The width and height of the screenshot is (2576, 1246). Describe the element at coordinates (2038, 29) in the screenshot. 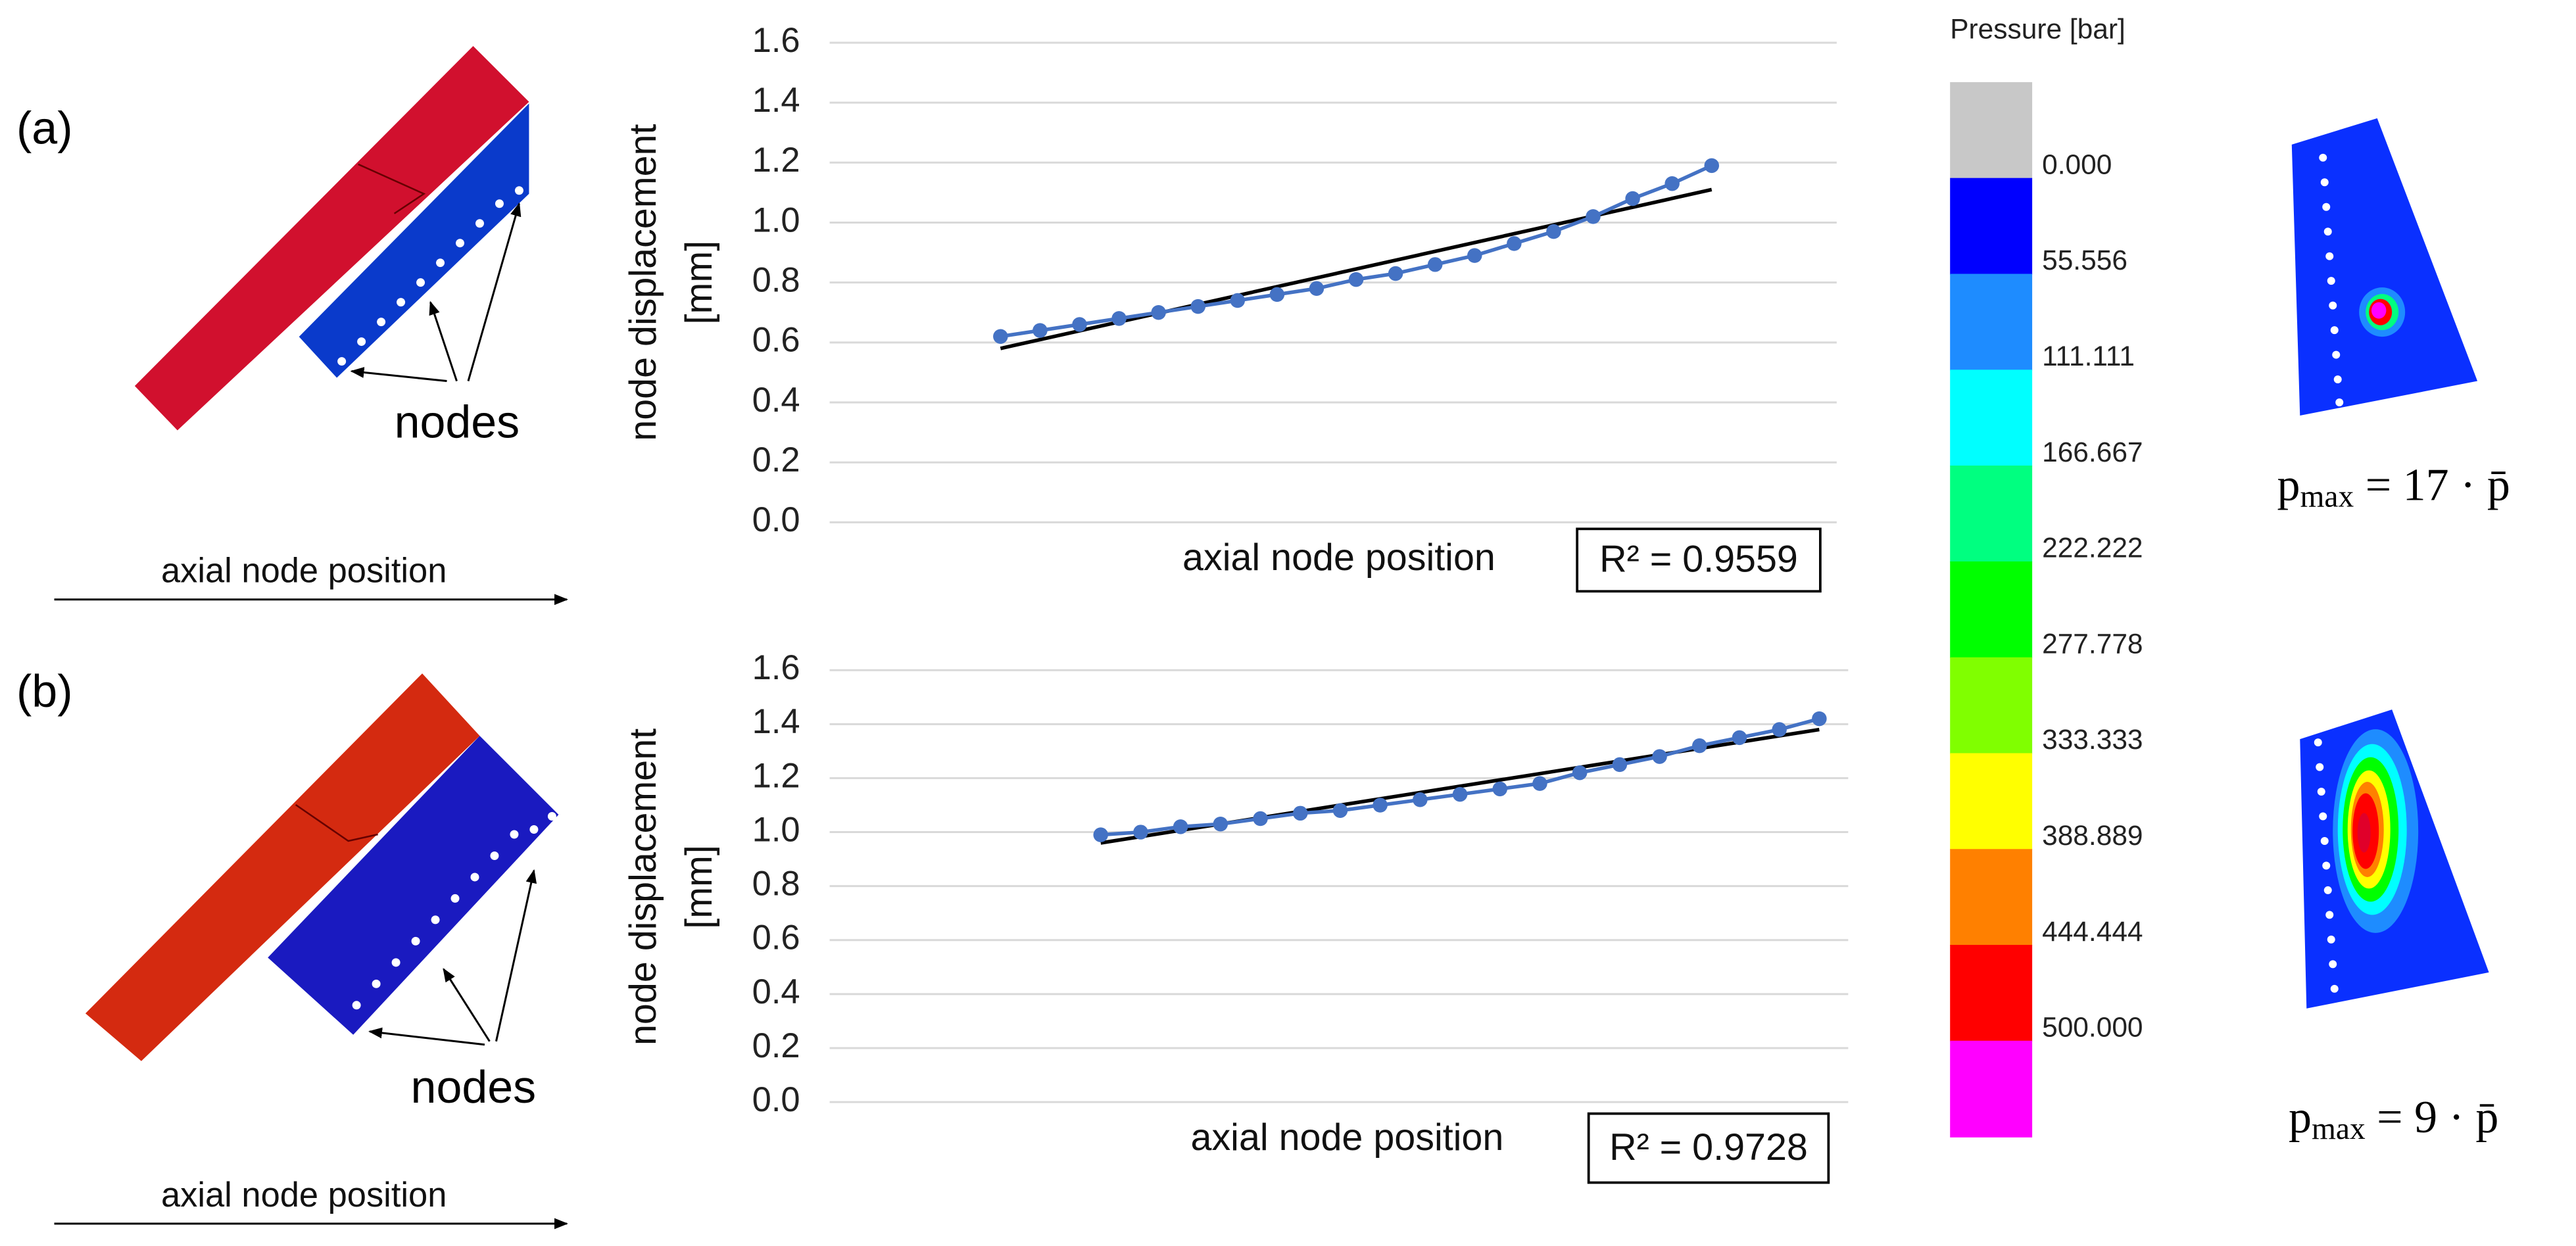

I see `colorbar-title: Pressure [bar]` at that location.